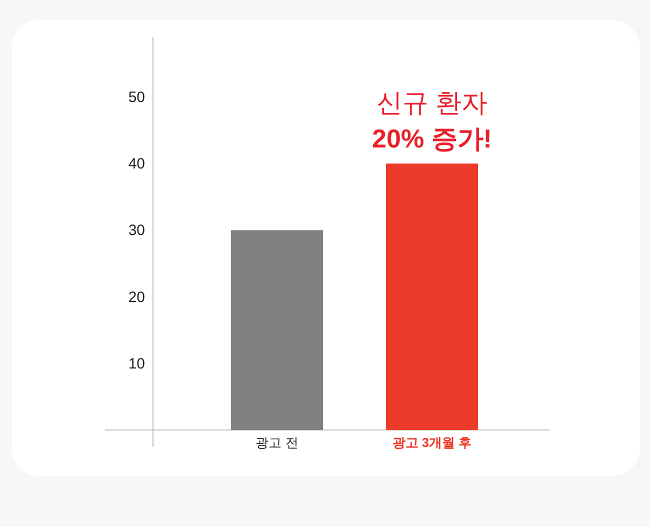 The height and width of the screenshot is (527, 650). I want to click on y-tick-label: 50, so click(136, 97).